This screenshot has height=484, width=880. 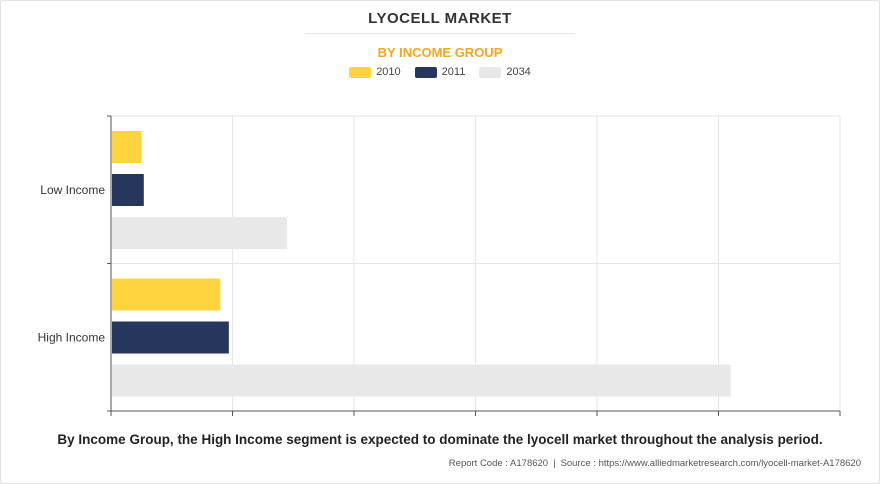 I want to click on legend-item-2010: 2010, so click(x=375, y=72).